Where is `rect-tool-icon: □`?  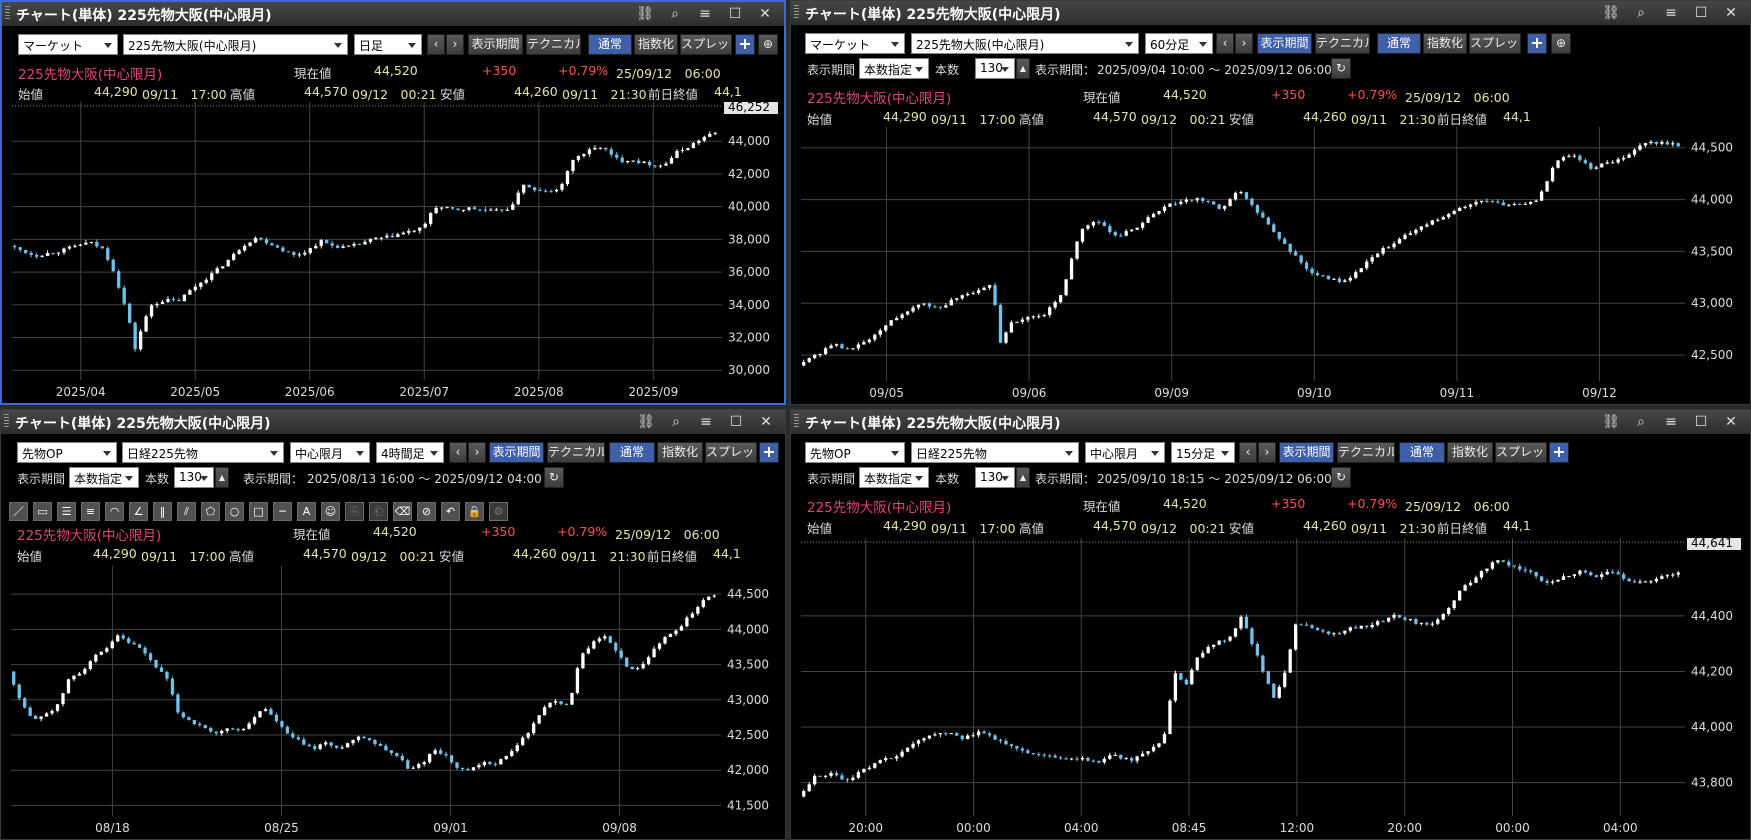
rect-tool-icon: □ is located at coordinates (258, 511).